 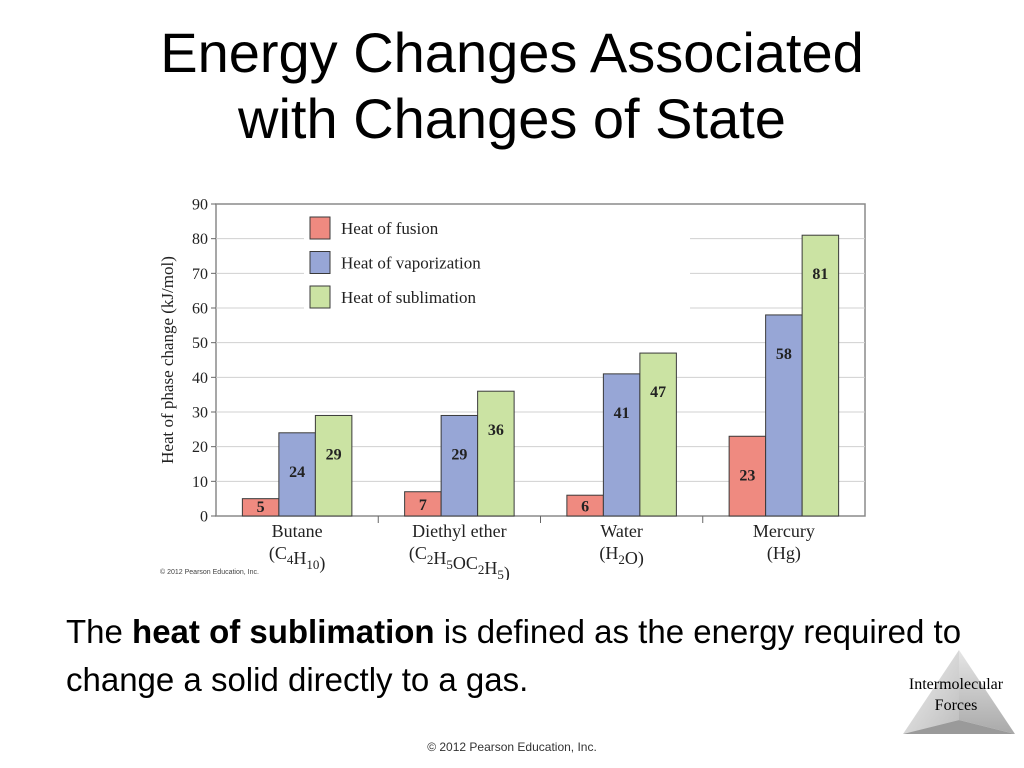 What do you see at coordinates (621, 556) in the screenshot?
I see `x-tick-formula: (H2O)` at bounding box center [621, 556].